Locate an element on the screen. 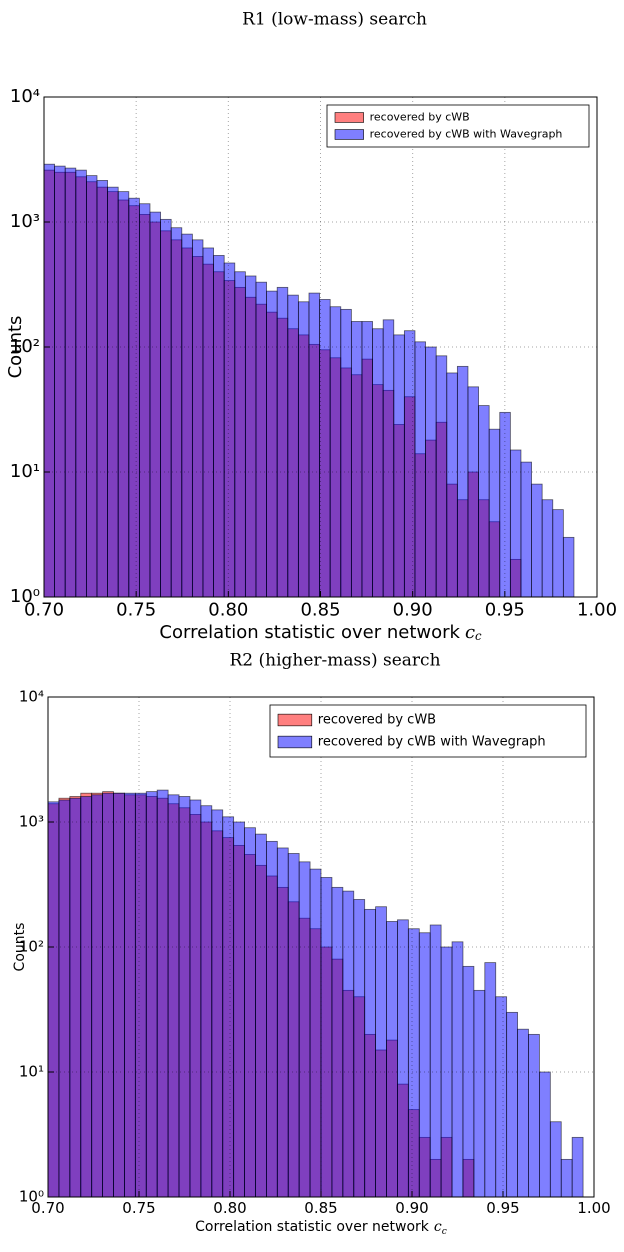 The image size is (624, 1252). y-tick-label: 10¹ is located at coordinates (31, 1072).